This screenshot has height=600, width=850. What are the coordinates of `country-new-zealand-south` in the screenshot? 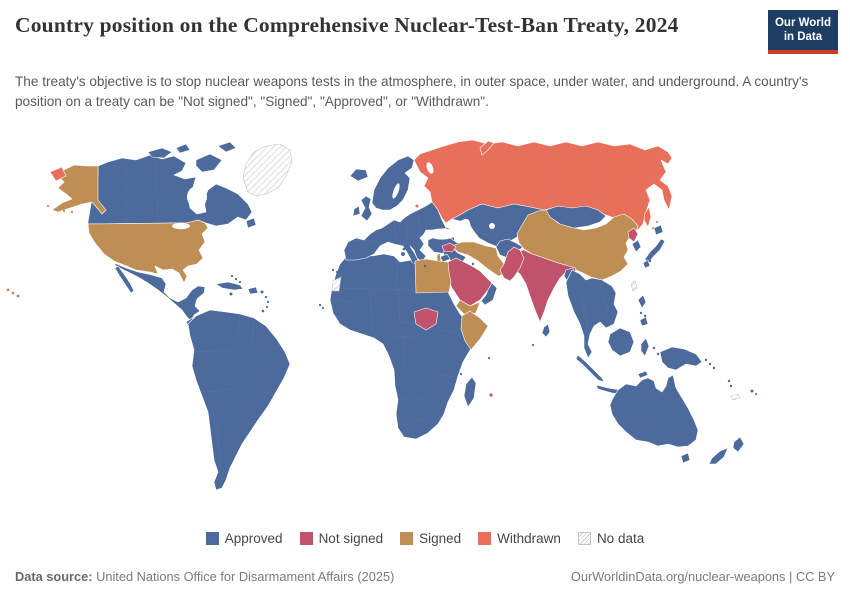 It's located at (718, 456).